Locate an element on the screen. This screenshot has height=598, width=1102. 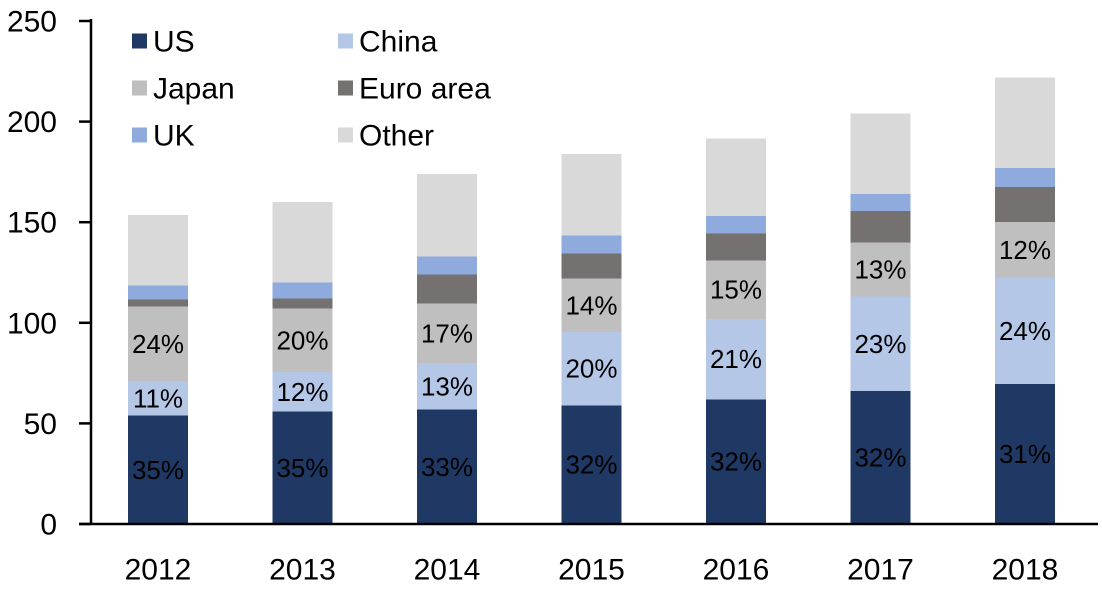
bar-label-japan-2017: 13% is located at coordinates (880, 270).